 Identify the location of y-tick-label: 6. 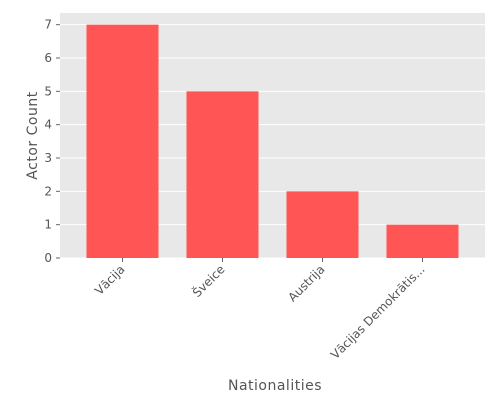
(48, 58).